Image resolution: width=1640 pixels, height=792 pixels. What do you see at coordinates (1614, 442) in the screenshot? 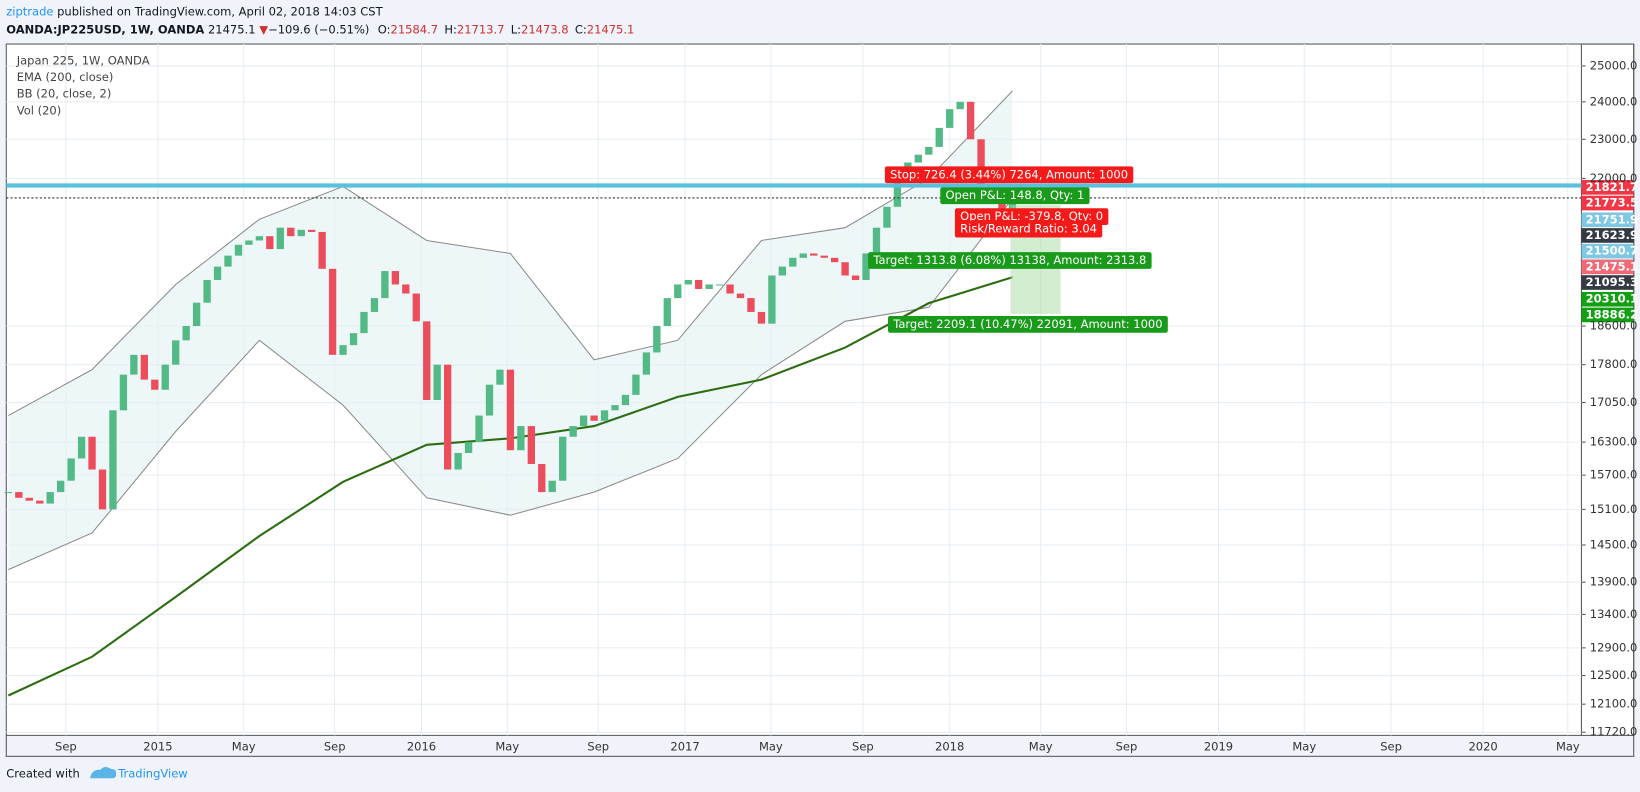
I see `y-tick-label: 16300.0` at bounding box center [1614, 442].